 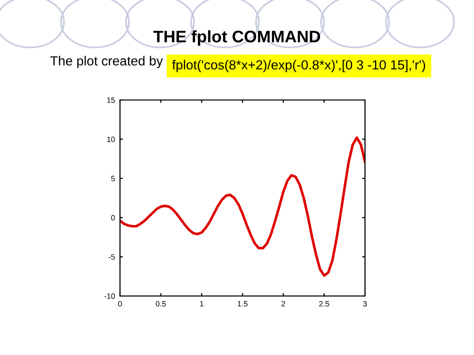 I want to click on chart-title: THE fplot COMMAND, so click(x=236, y=38).